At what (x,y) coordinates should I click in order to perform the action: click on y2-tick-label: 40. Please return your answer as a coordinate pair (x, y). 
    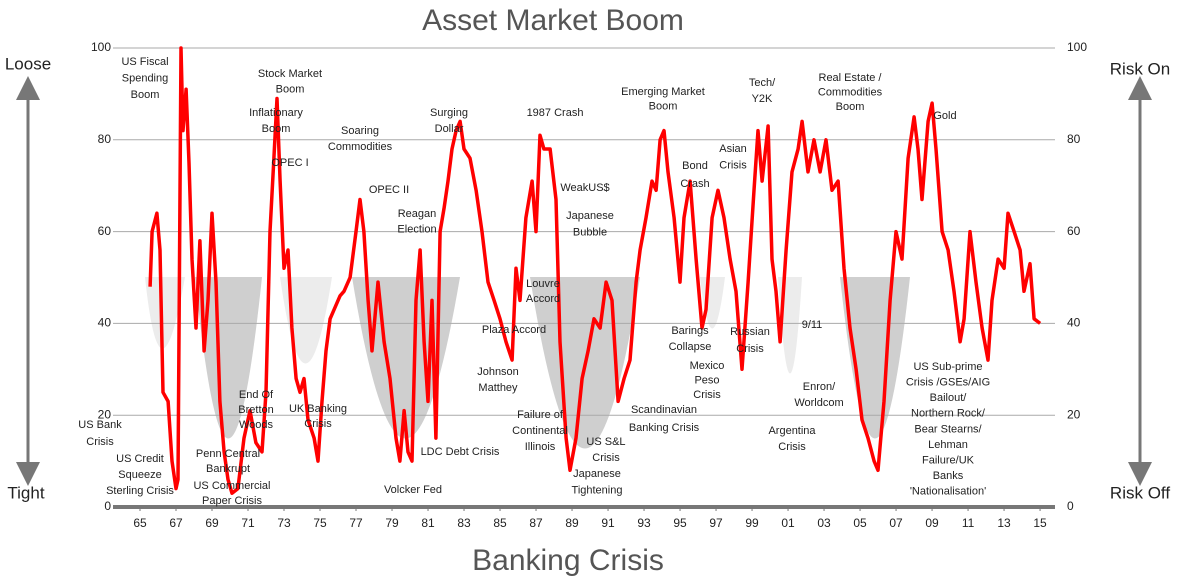
    Looking at the image, I should click on (1074, 323).